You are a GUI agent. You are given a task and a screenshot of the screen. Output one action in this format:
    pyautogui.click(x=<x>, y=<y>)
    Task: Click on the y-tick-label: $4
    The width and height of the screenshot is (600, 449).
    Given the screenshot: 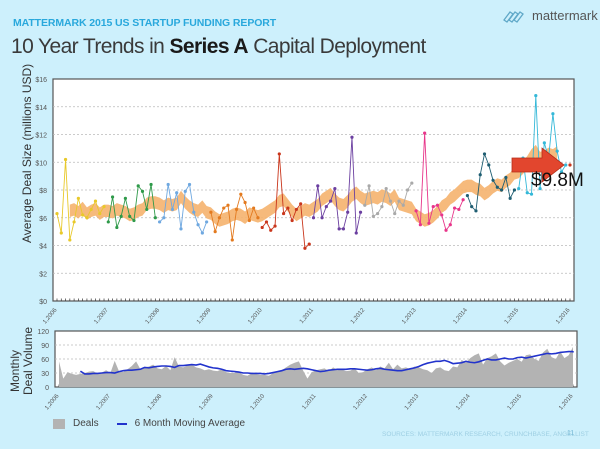 What is the action you would take?
    pyautogui.click(x=43, y=247)
    